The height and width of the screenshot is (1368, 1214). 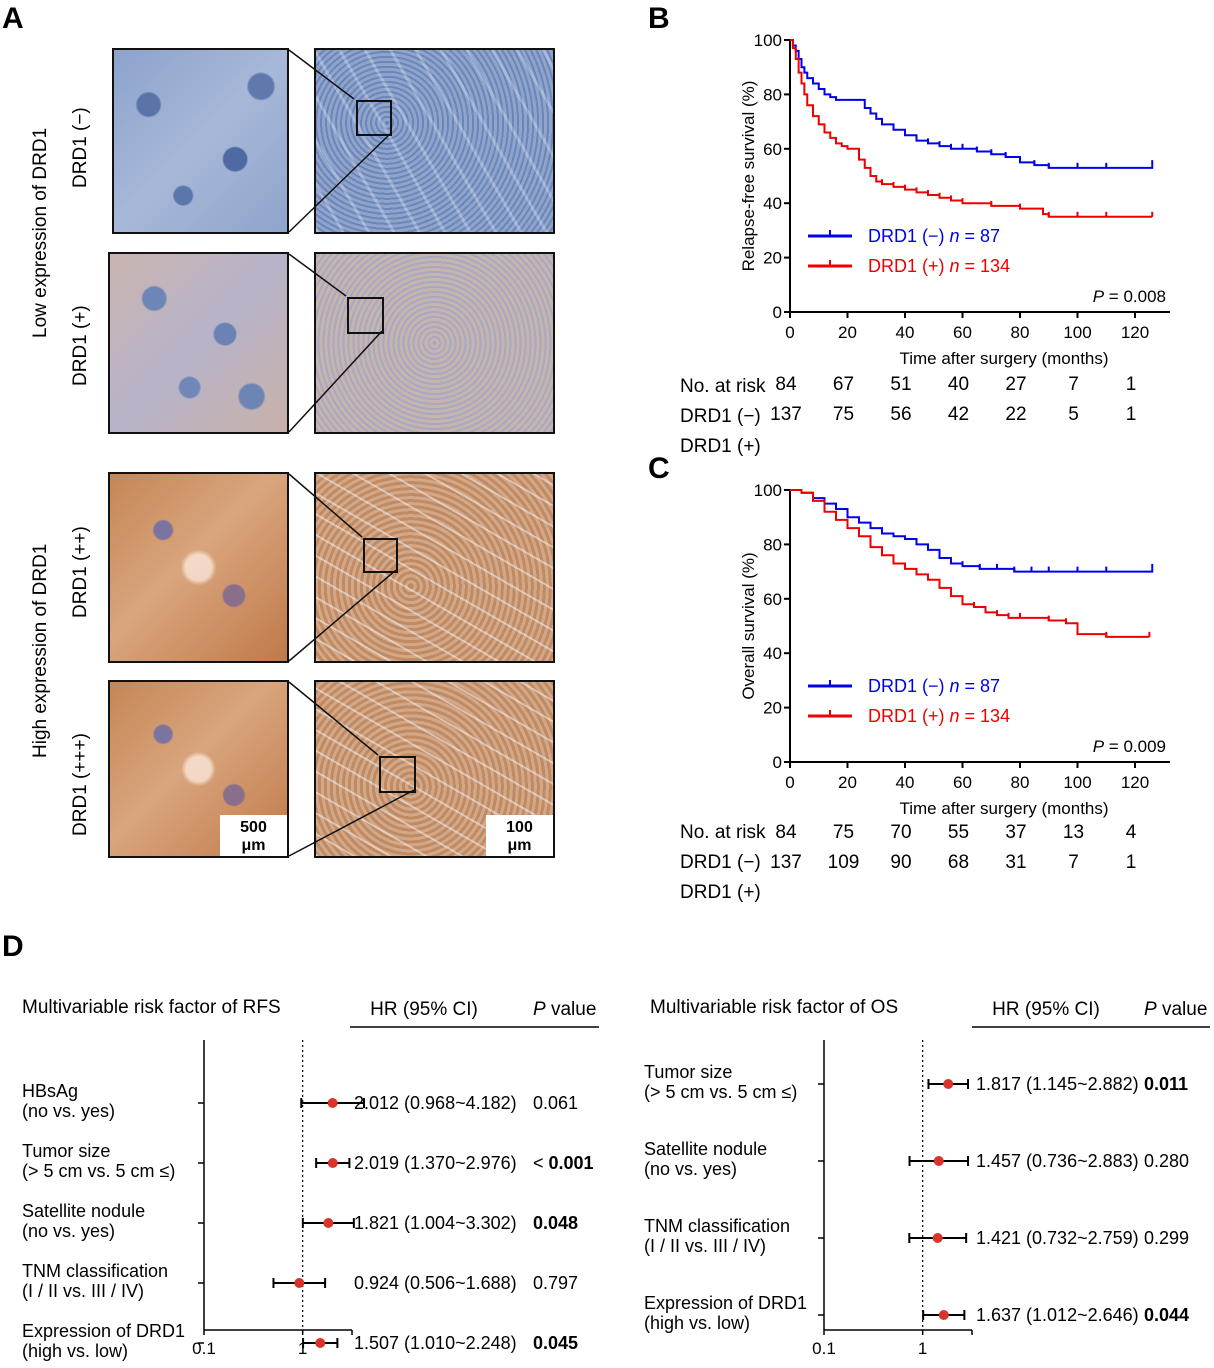 What do you see at coordinates (772, 544) in the screenshot?
I see `y-tick-label: 80` at bounding box center [772, 544].